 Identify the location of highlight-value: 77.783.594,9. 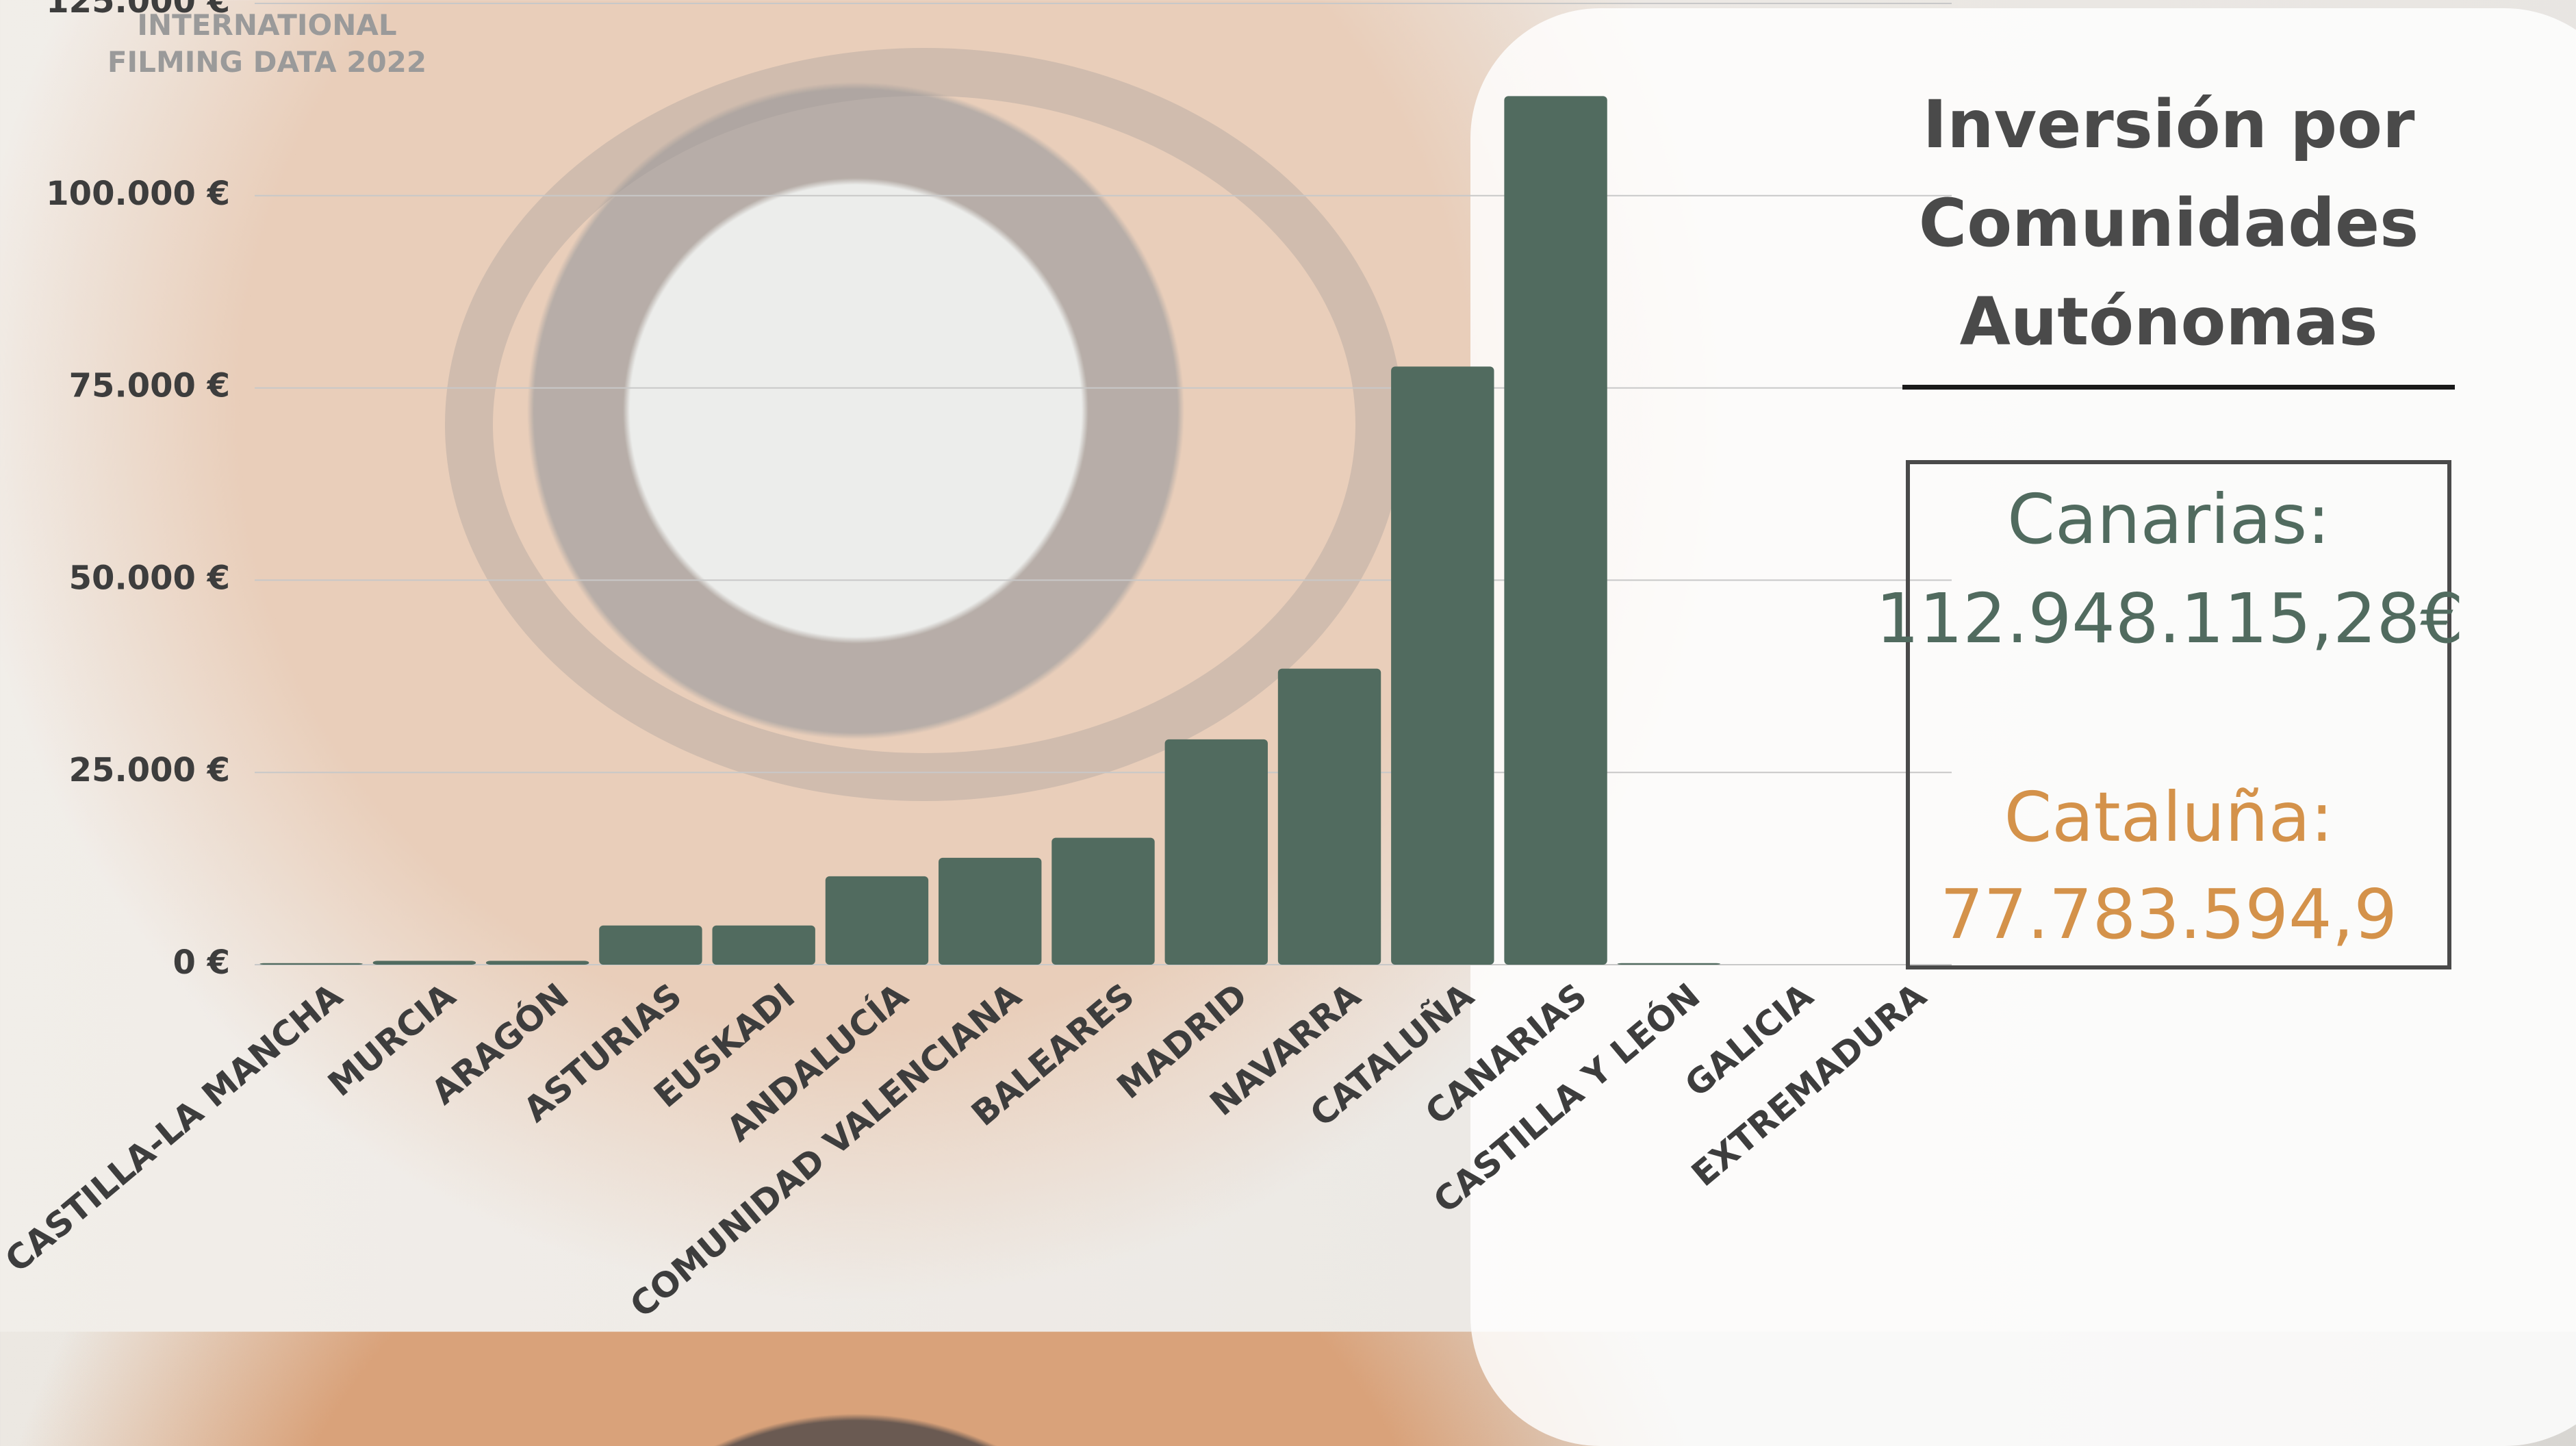
(2168, 914).